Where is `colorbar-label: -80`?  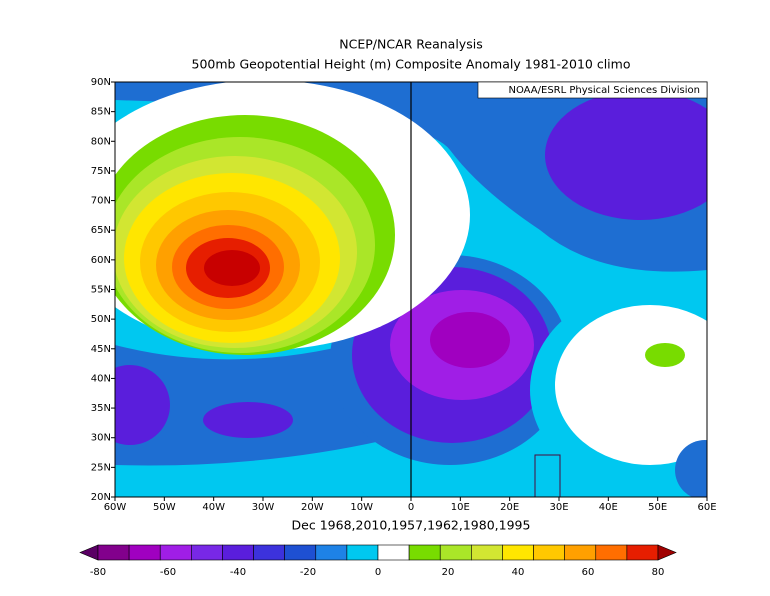
colorbar-label: -80 is located at coordinates (98, 572).